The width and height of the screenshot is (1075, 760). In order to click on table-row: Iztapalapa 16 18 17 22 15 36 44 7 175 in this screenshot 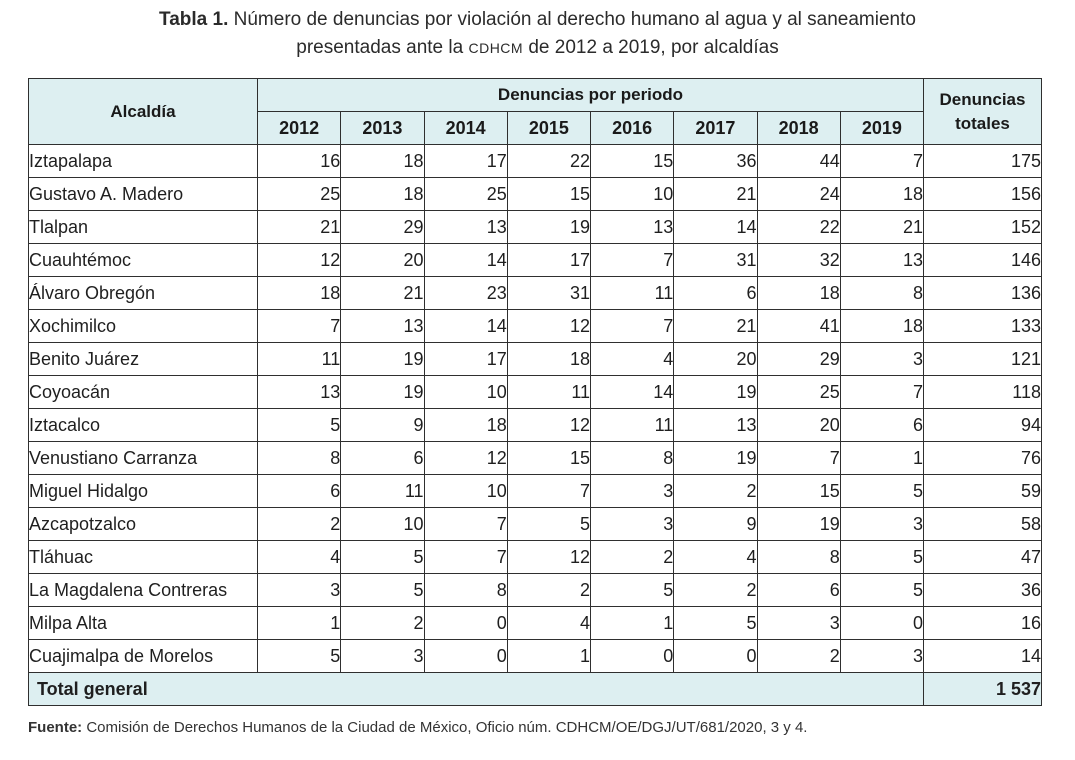, I will do `click(535, 161)`.